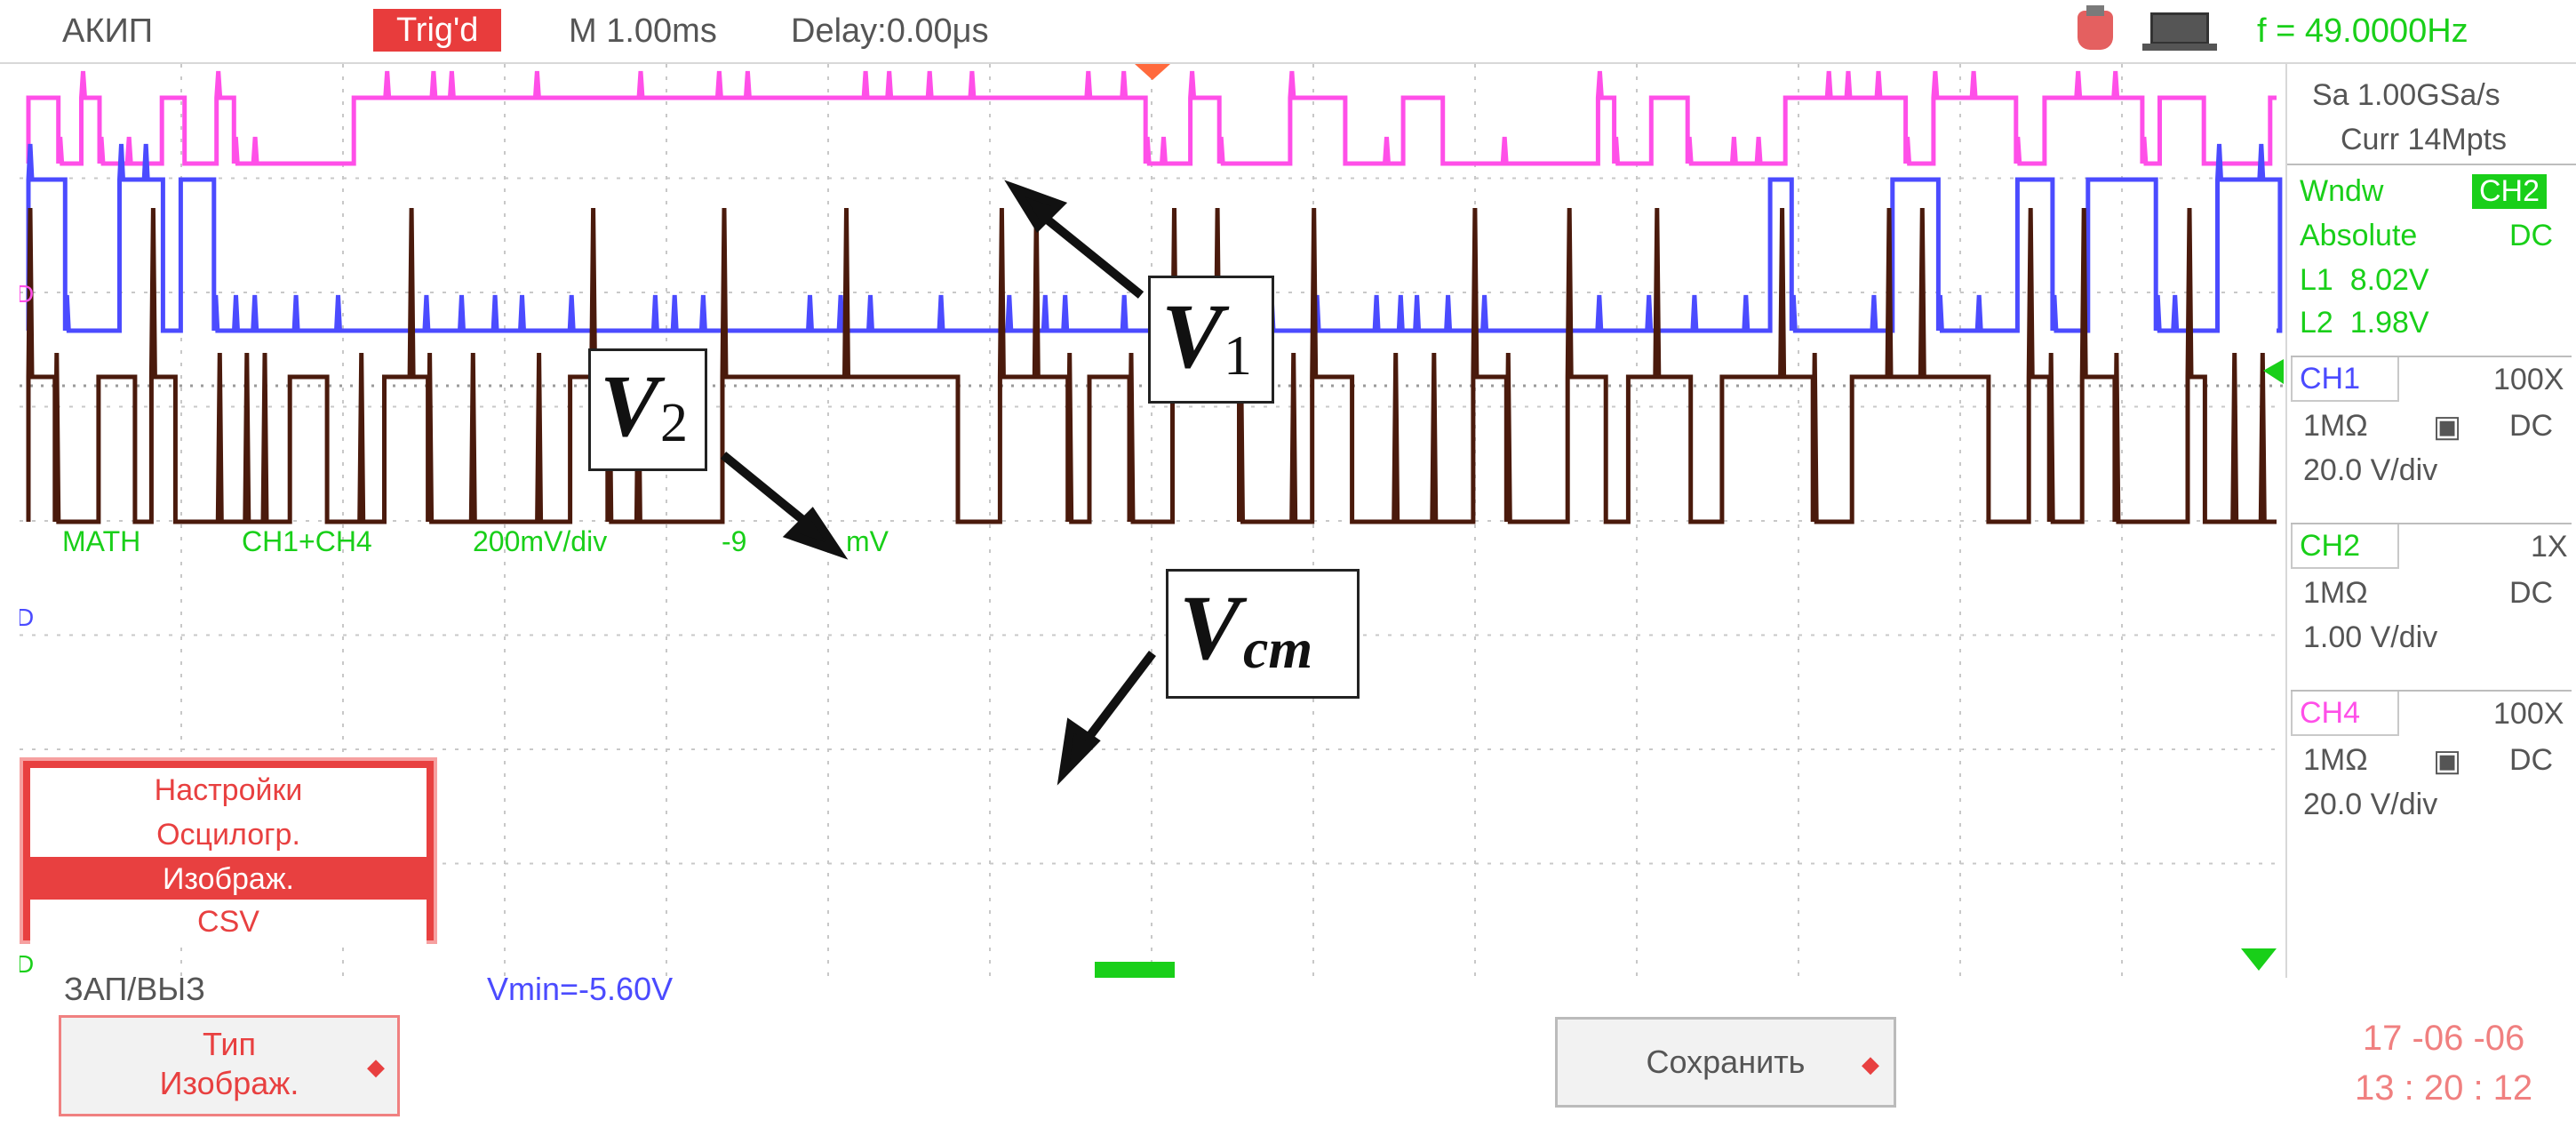 The image size is (2576, 1128). I want to click on ch1-settings: CH1 100X 1MΩ ▣ DC 20.0 V/div, so click(2431, 444).